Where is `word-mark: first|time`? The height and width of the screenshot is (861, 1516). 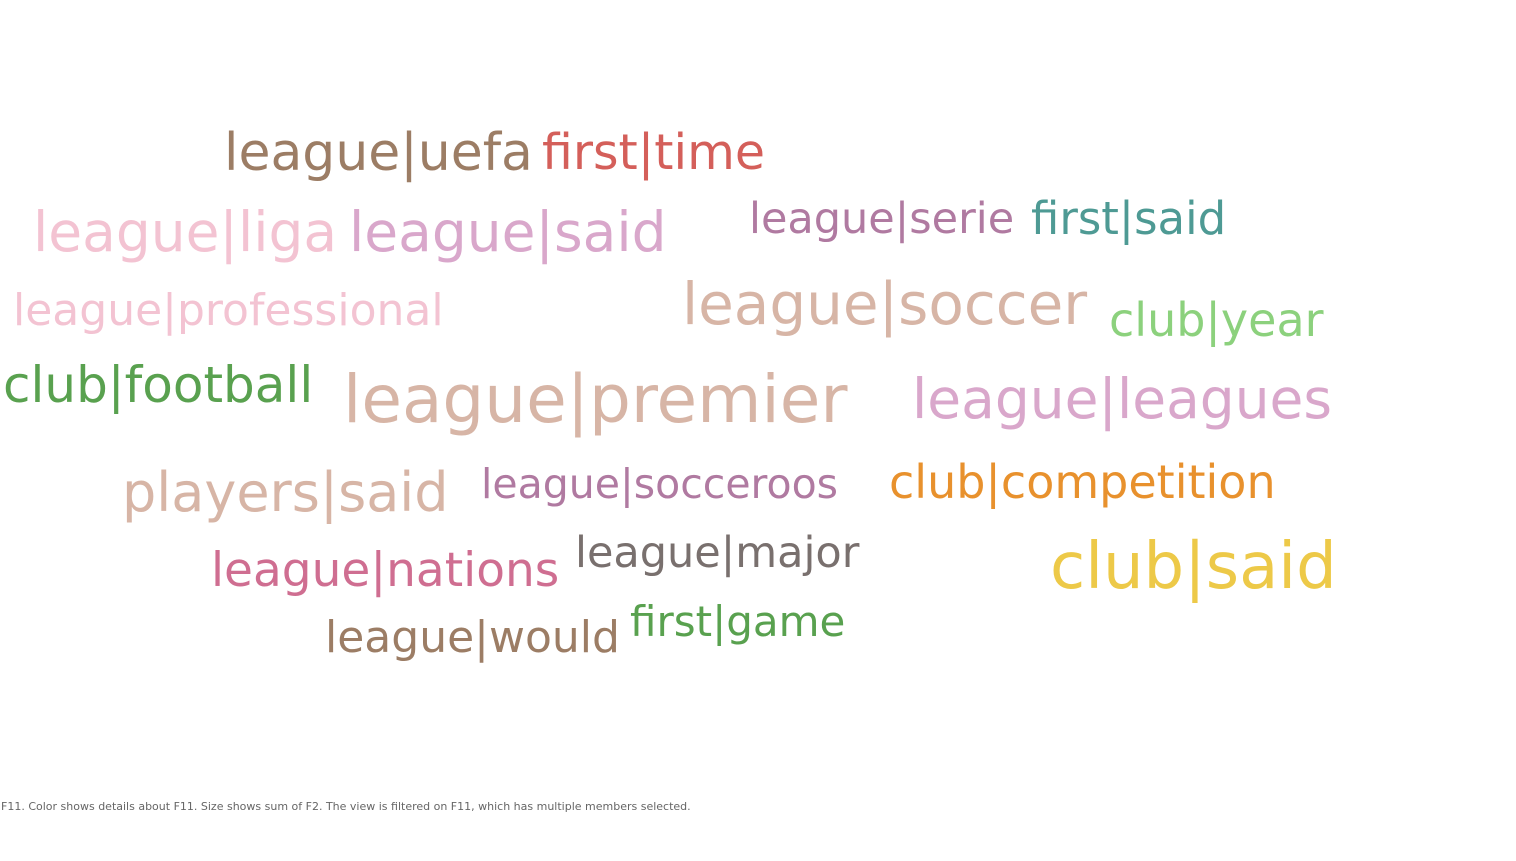
word-mark: first|time is located at coordinates (653, 152).